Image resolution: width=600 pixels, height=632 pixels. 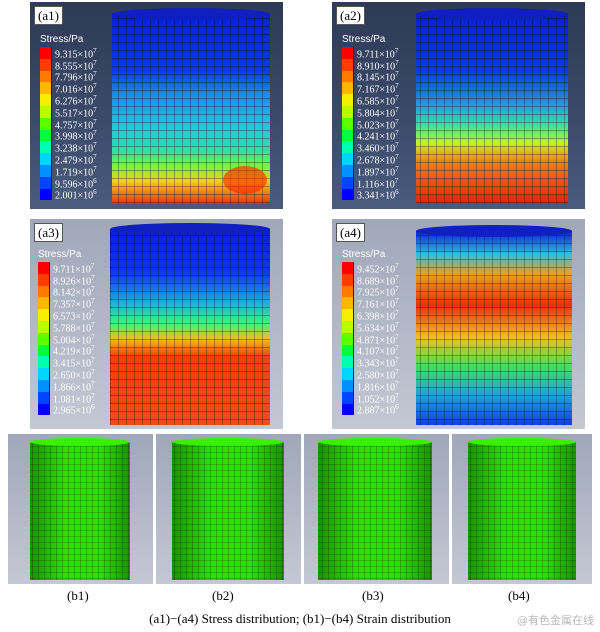 I want to click on legend-value: 1.081×10⁷, so click(x=74, y=398).